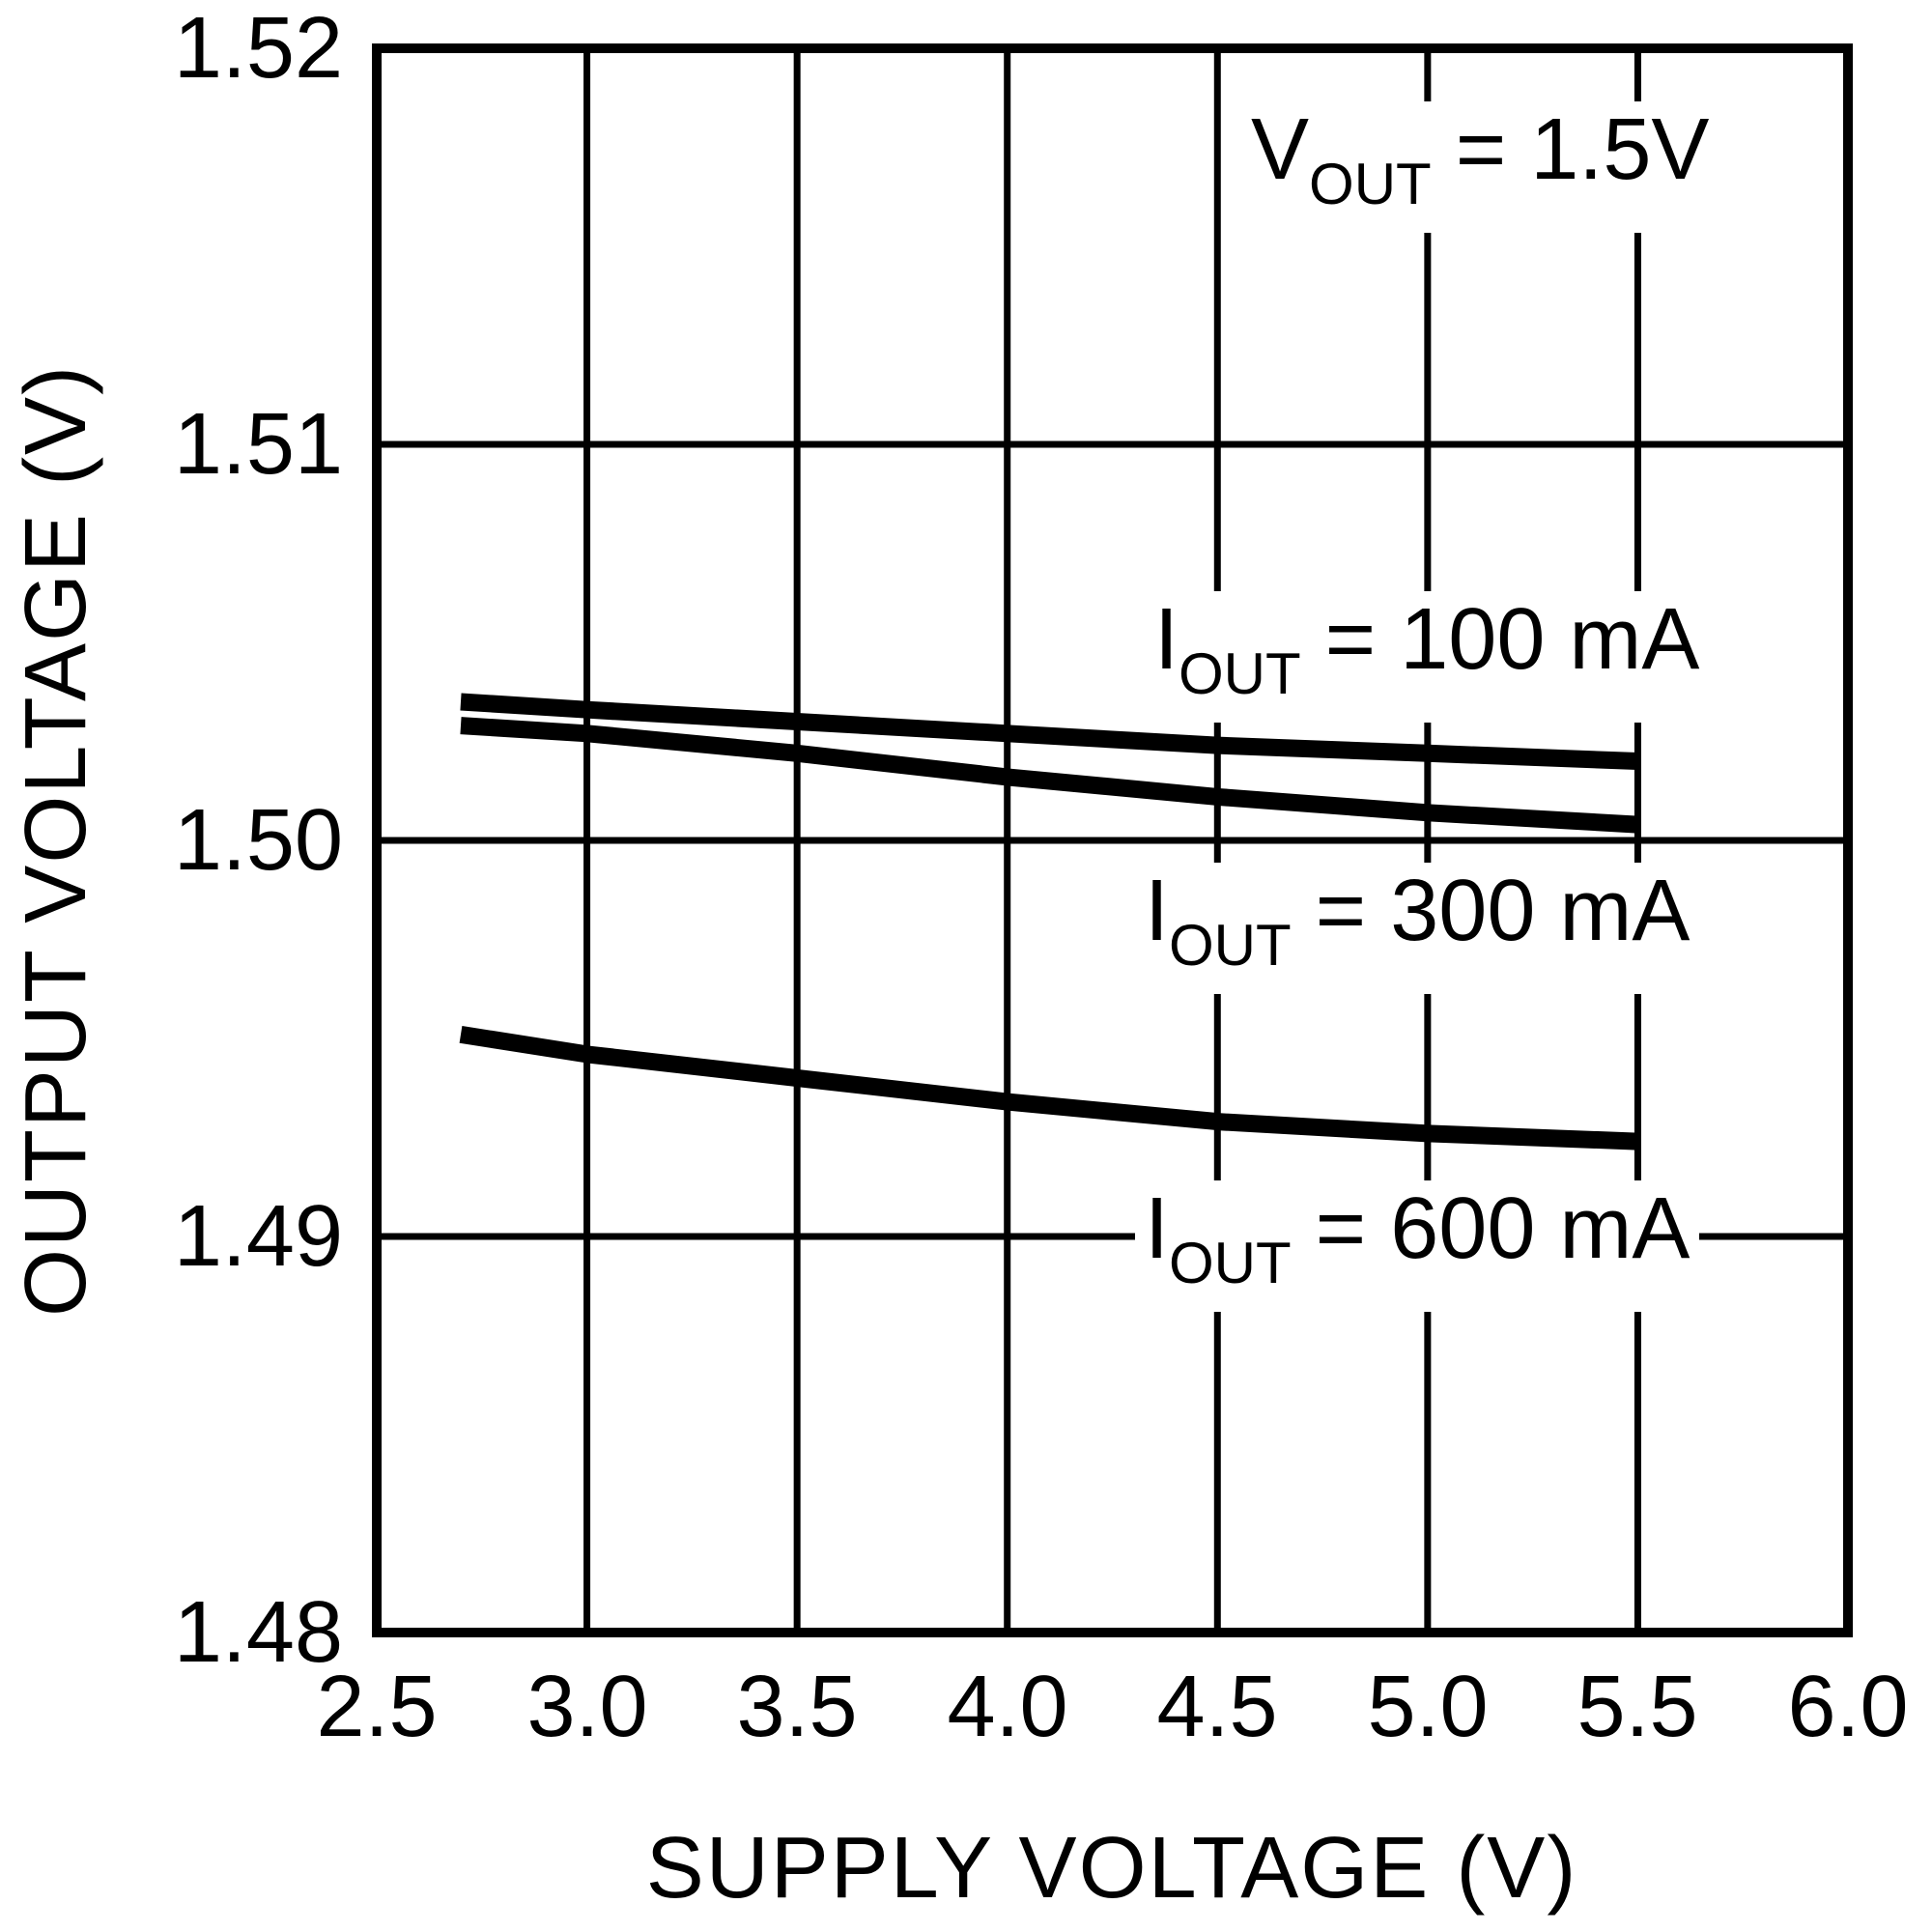 The image size is (1932, 1932). I want to click on x-tick-label: 4.0, so click(1008, 1707).